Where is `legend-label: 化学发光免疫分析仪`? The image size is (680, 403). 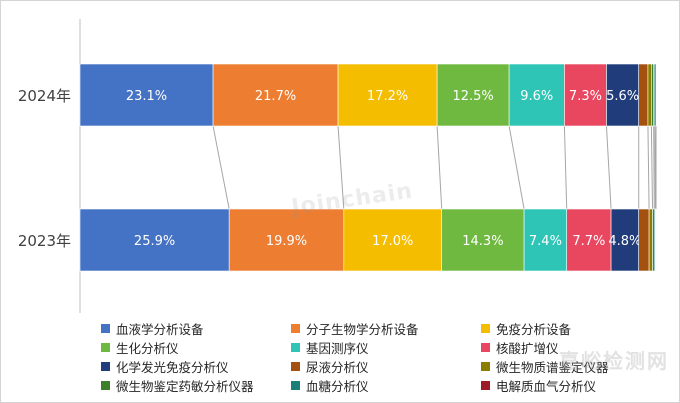 legend-label: 化学发光免疫分析仪 is located at coordinates (172, 367).